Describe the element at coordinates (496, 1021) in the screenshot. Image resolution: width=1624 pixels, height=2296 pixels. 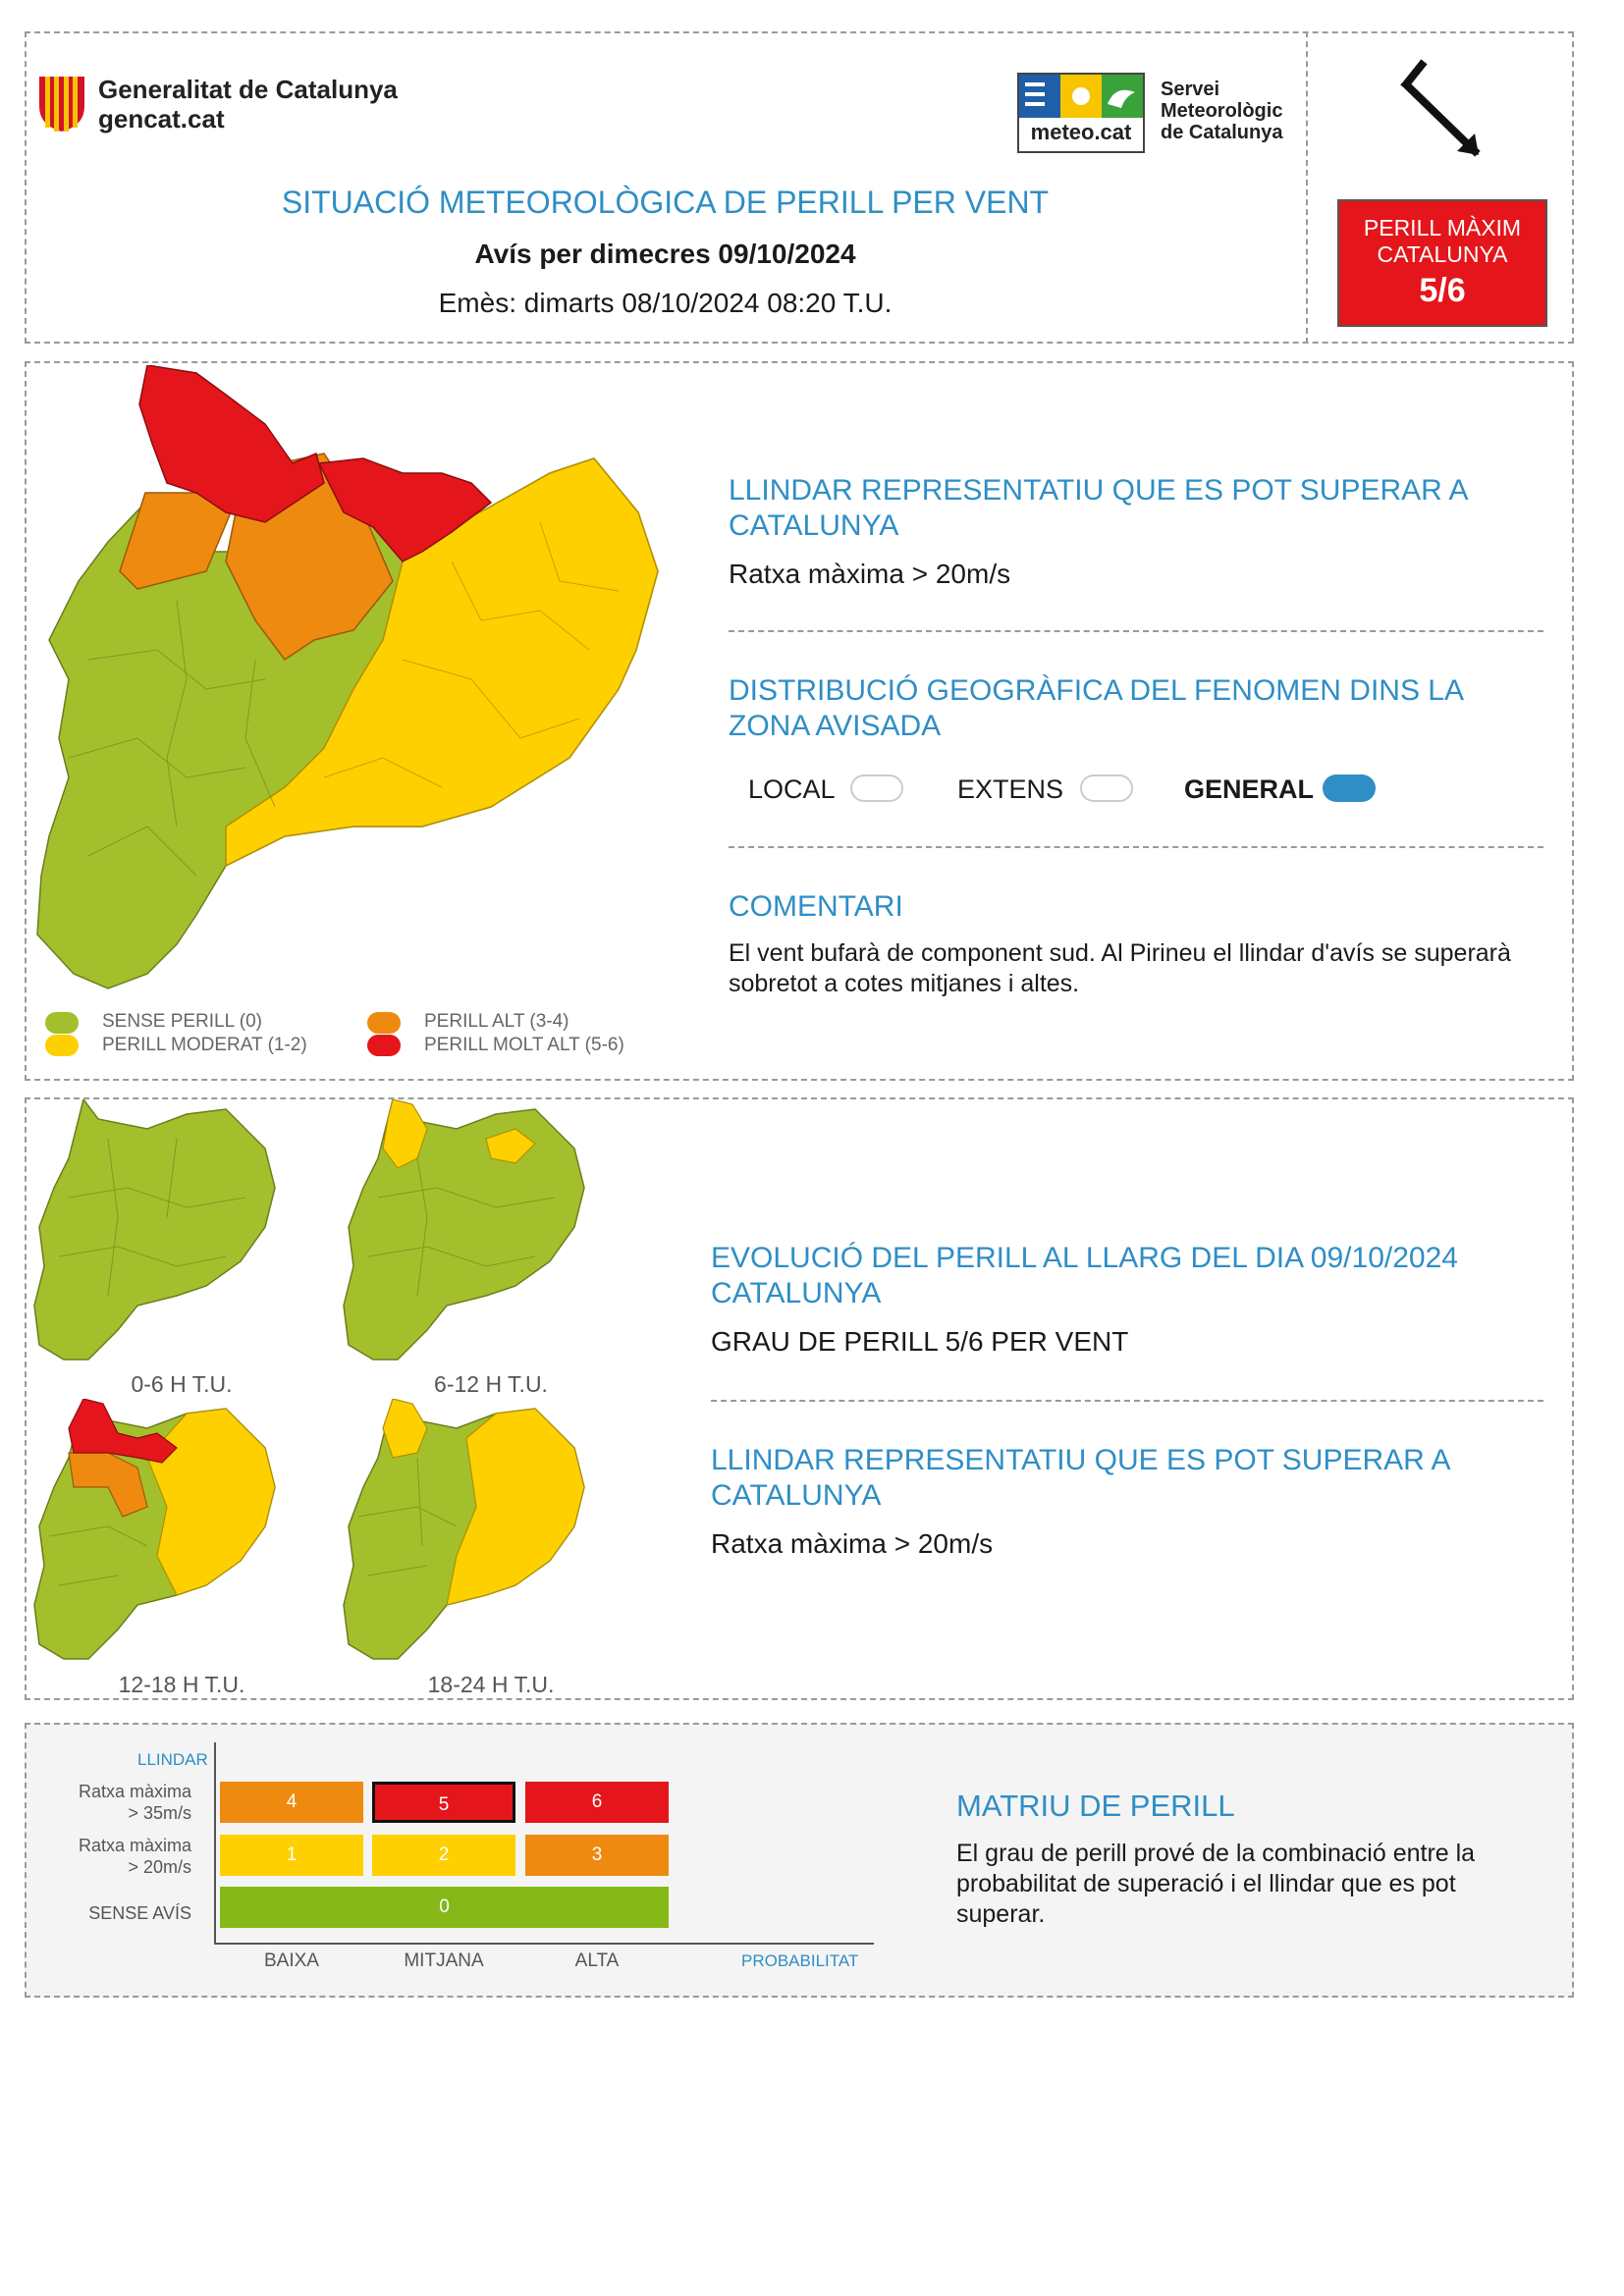
I see `legend-orange-label: PERILL ALT (3-4)` at that location.